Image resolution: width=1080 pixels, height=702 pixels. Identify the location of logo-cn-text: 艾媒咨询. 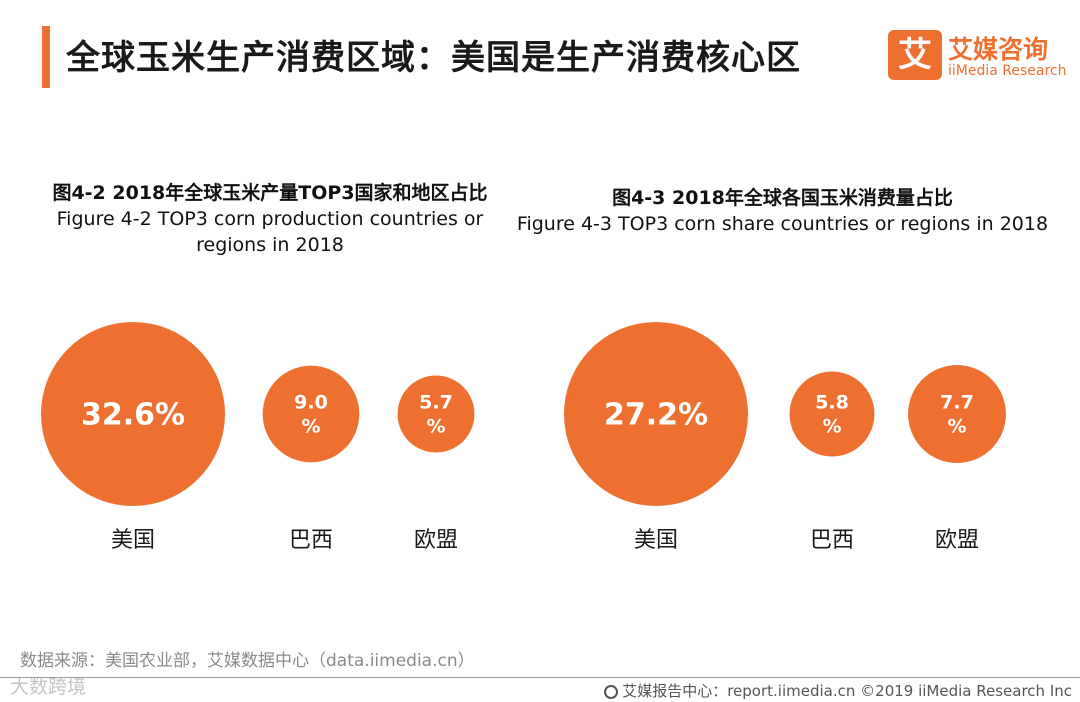
(998, 49).